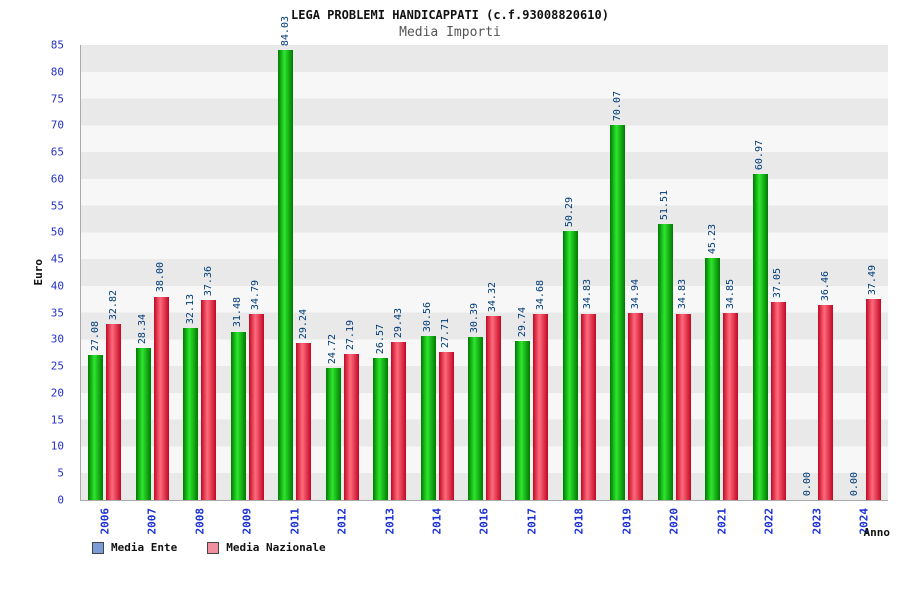 Image resolution: width=900 pixels, height=600 pixels. Describe the element at coordinates (475, 318) in the screenshot. I see `bar-value-label: 30.39` at that location.